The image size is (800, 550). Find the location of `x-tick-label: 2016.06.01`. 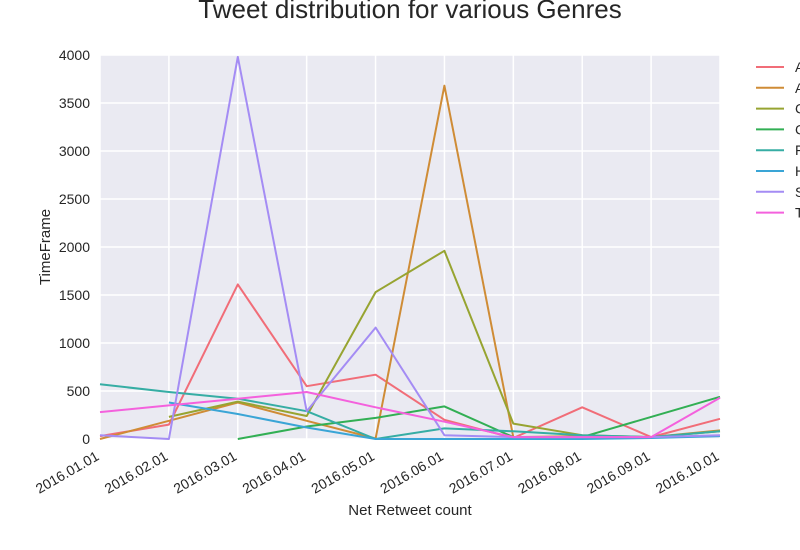

x-tick-label: 2016.06.01 is located at coordinates (411, 472).